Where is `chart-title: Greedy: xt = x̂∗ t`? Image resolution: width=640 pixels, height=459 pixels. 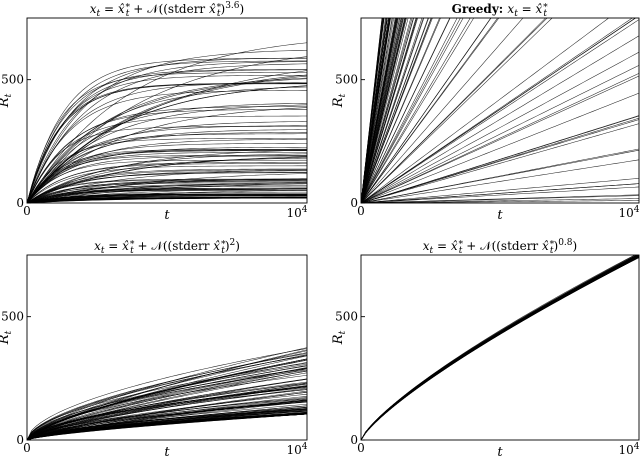 chart-title: Greedy: xt = x̂∗ t is located at coordinates (500, 10).